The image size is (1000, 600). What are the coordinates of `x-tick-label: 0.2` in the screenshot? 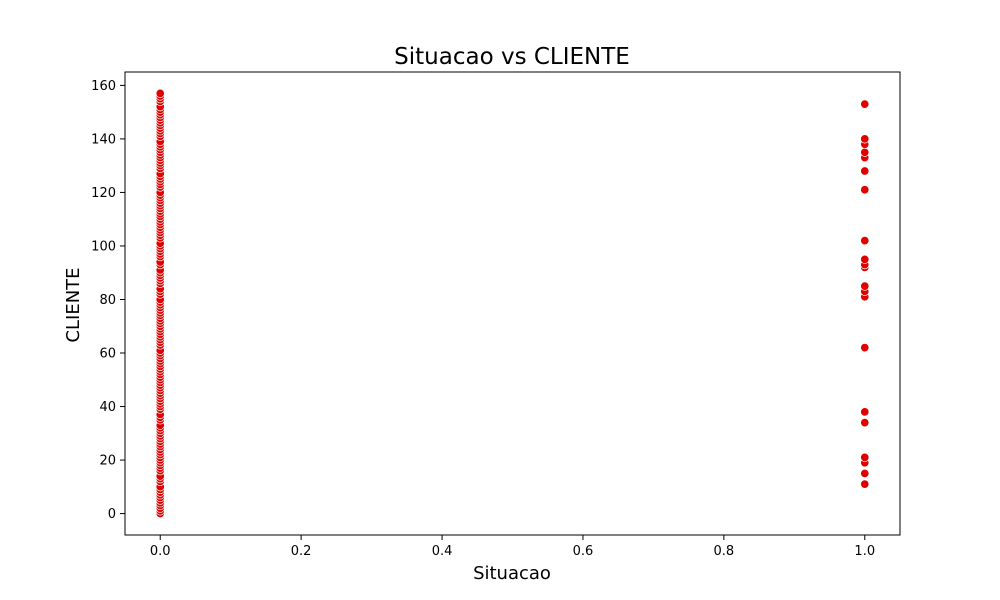 It's located at (301, 551).